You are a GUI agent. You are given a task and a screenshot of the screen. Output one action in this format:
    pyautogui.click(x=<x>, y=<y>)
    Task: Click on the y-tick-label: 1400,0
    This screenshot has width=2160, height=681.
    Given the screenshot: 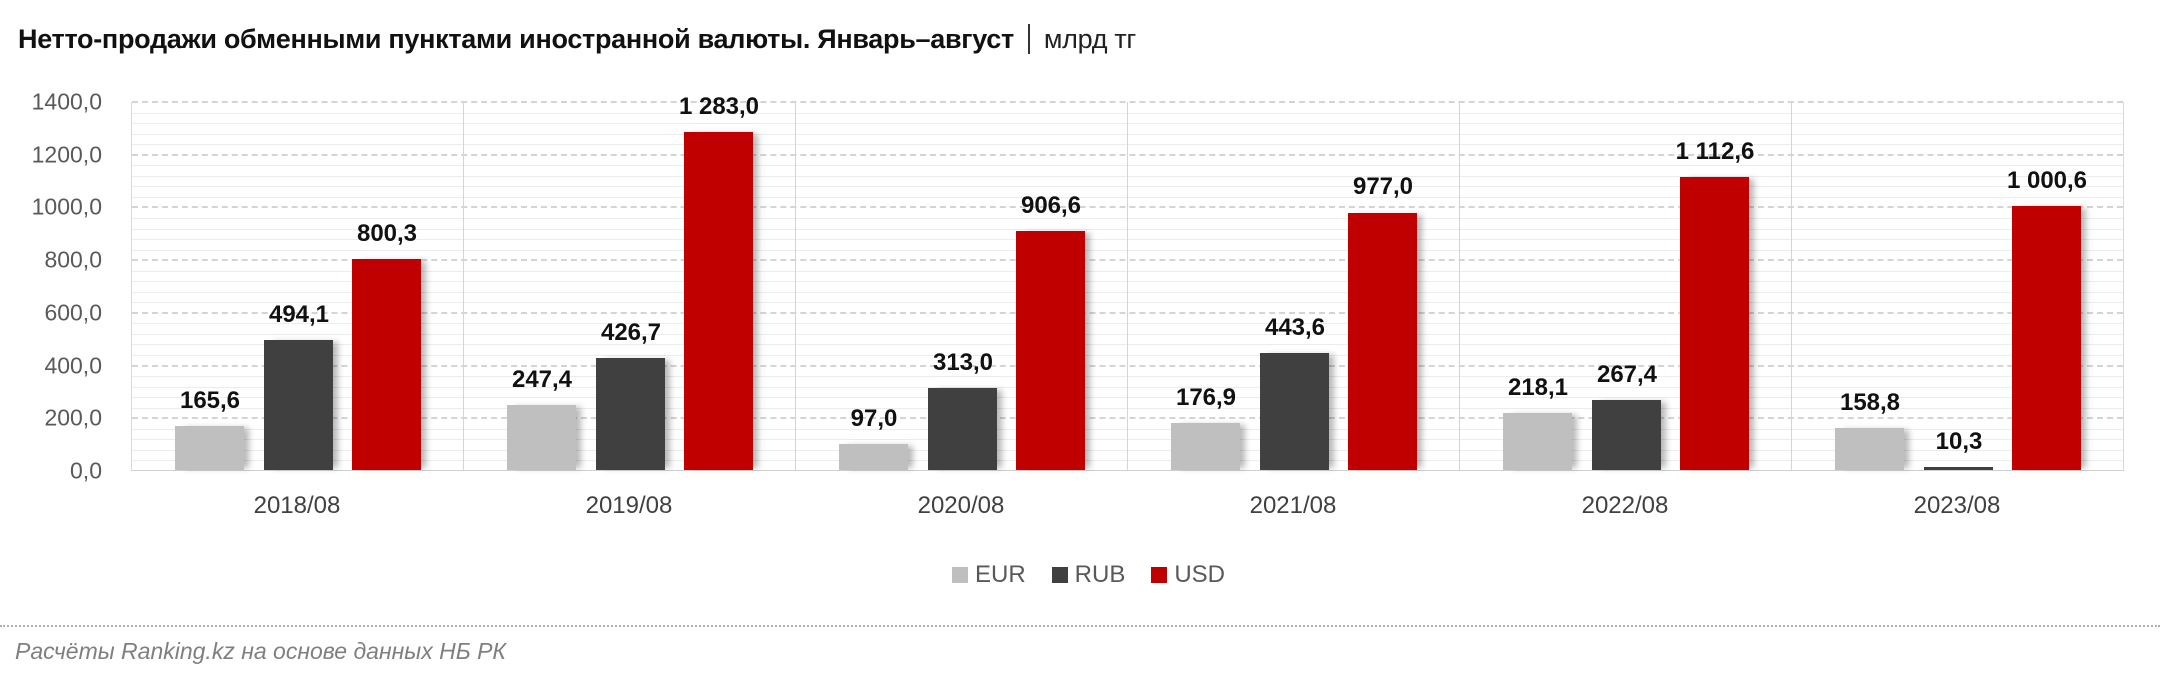 What is the action you would take?
    pyautogui.click(x=66, y=101)
    